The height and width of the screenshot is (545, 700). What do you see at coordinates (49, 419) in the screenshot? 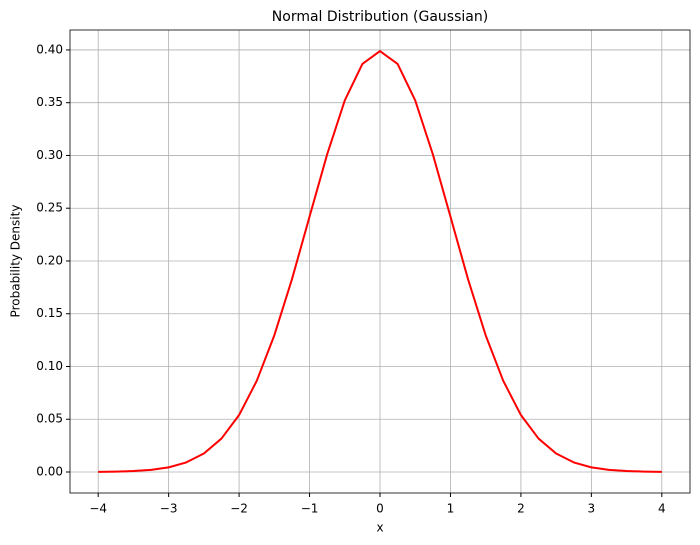
I see `y-tick-label: 0.05` at bounding box center [49, 419].